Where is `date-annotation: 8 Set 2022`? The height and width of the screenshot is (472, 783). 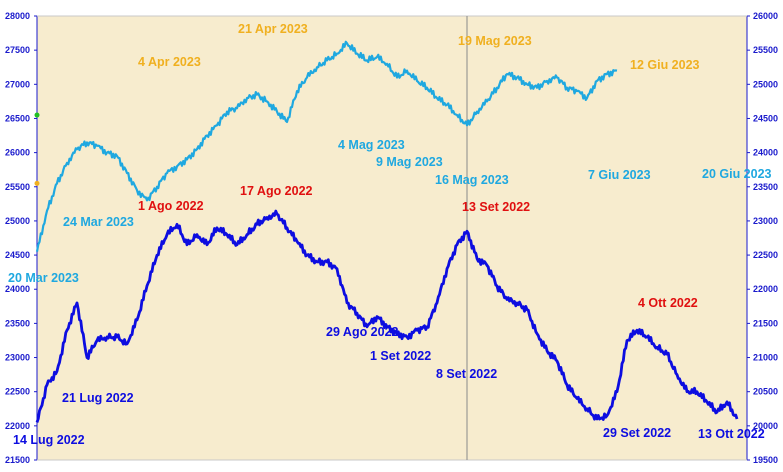
date-annotation: 8 Set 2022 is located at coordinates (466, 374).